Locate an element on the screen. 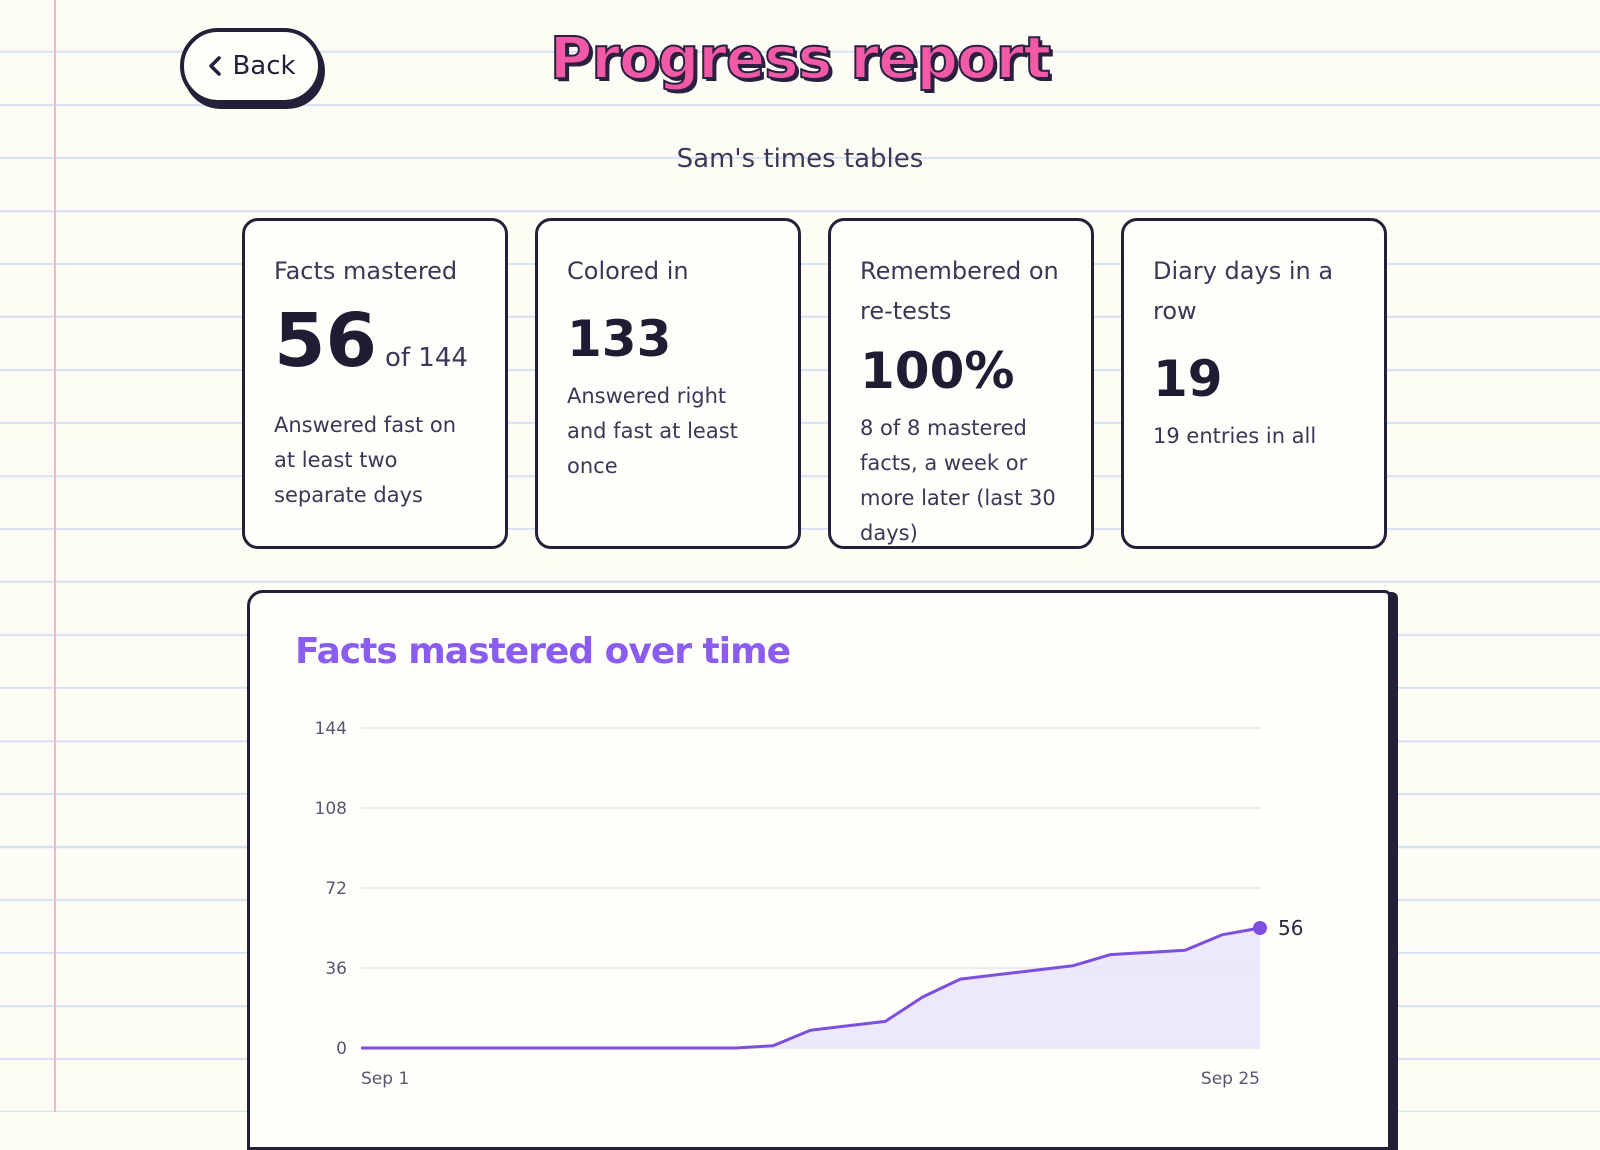  stat-card-diary-streak: Diary days in a row 19 19 entries in all is located at coordinates (1254, 383).